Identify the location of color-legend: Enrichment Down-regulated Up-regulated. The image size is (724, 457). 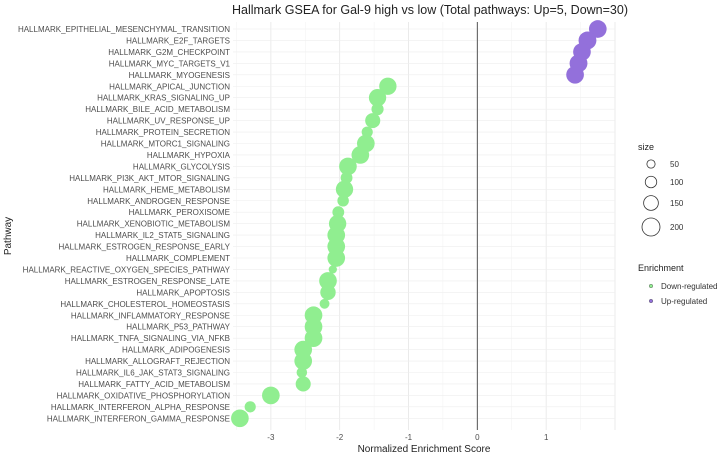
(677, 284).